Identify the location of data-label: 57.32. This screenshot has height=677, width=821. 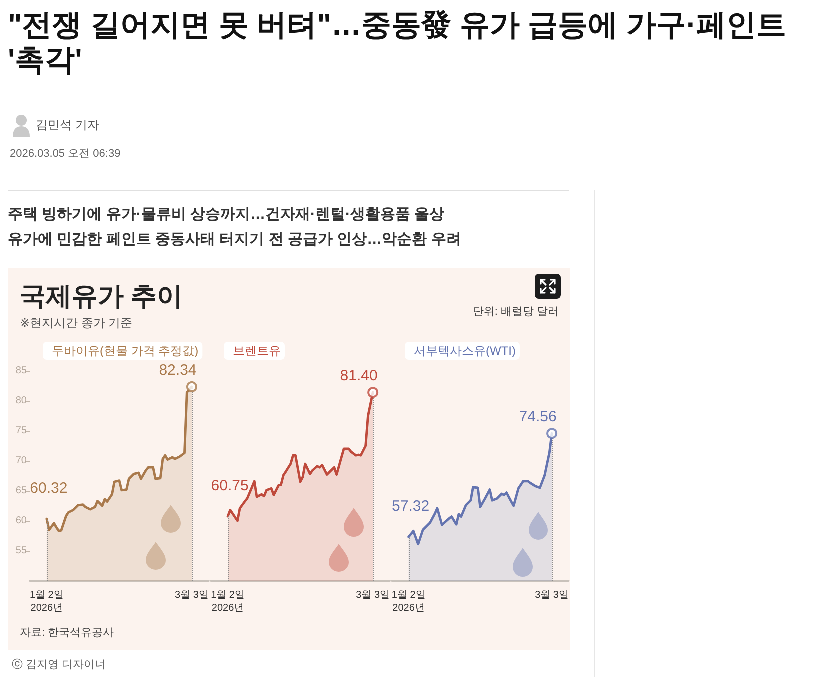
(411, 507).